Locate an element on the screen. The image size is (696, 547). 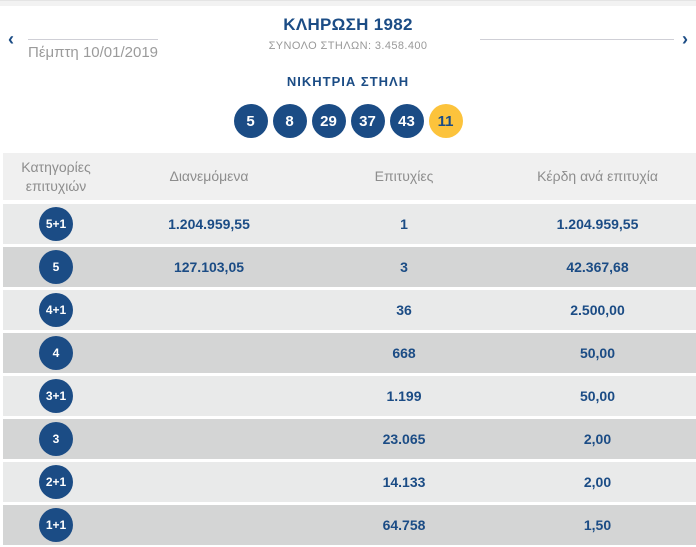
distributed-cell: 1.204.959,55 is located at coordinates (209, 224).